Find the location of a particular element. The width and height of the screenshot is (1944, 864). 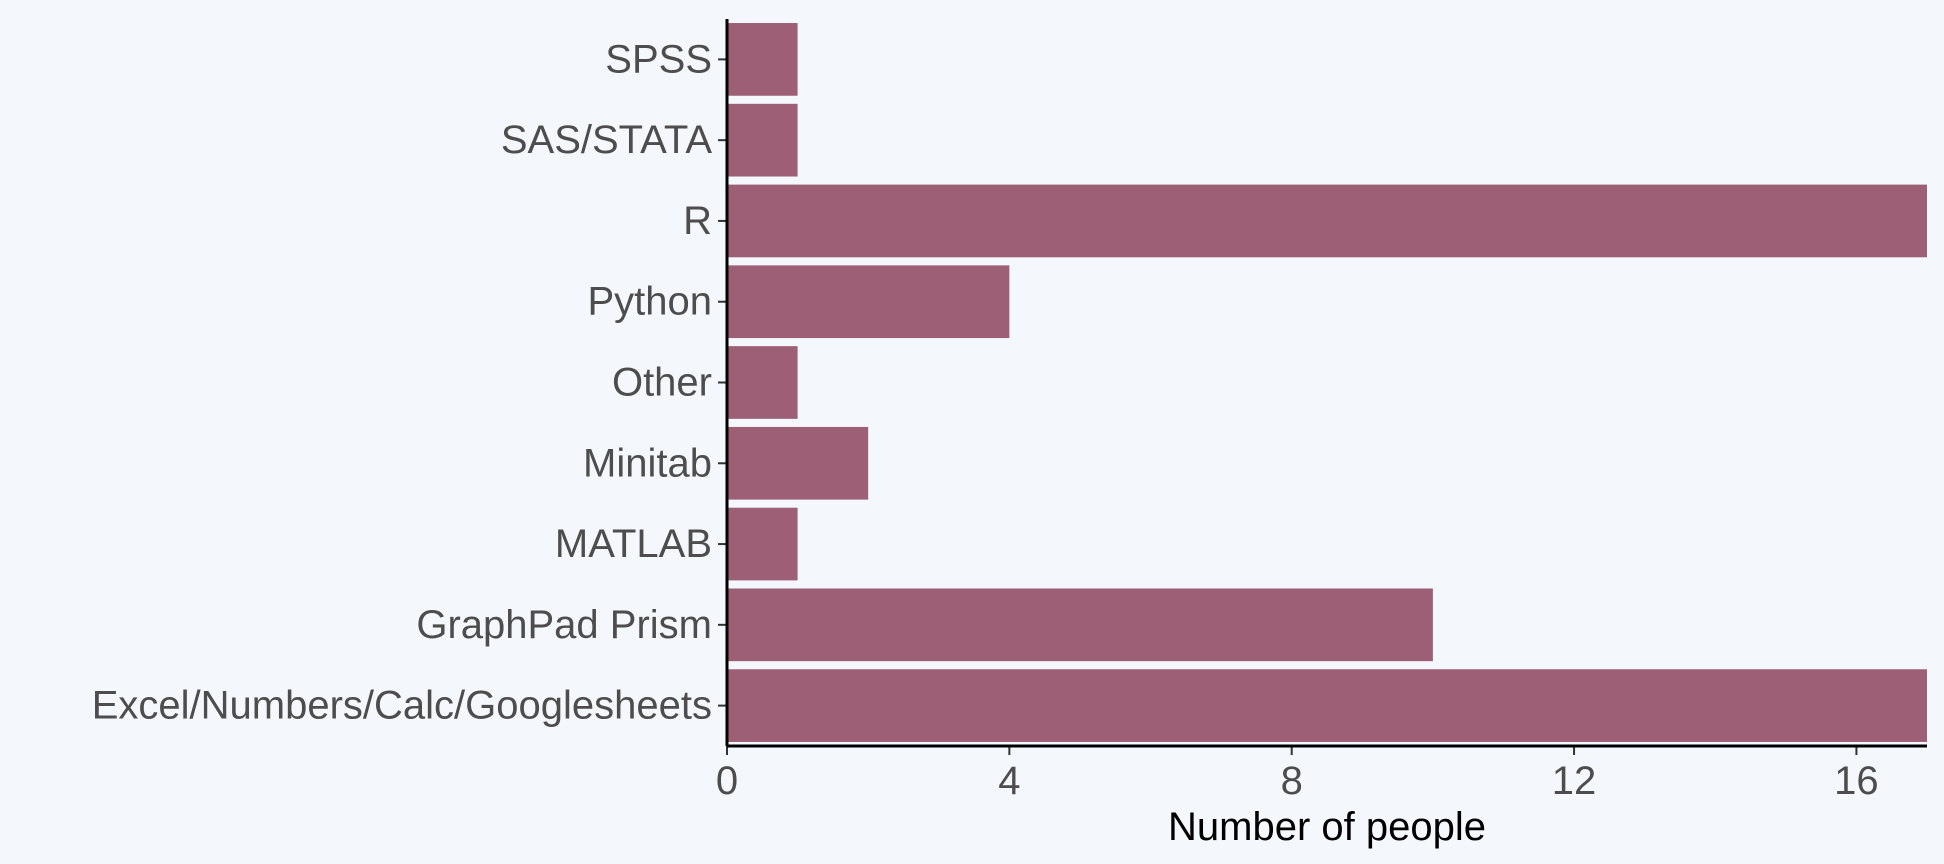

category-label-other: Other is located at coordinates (662, 383).